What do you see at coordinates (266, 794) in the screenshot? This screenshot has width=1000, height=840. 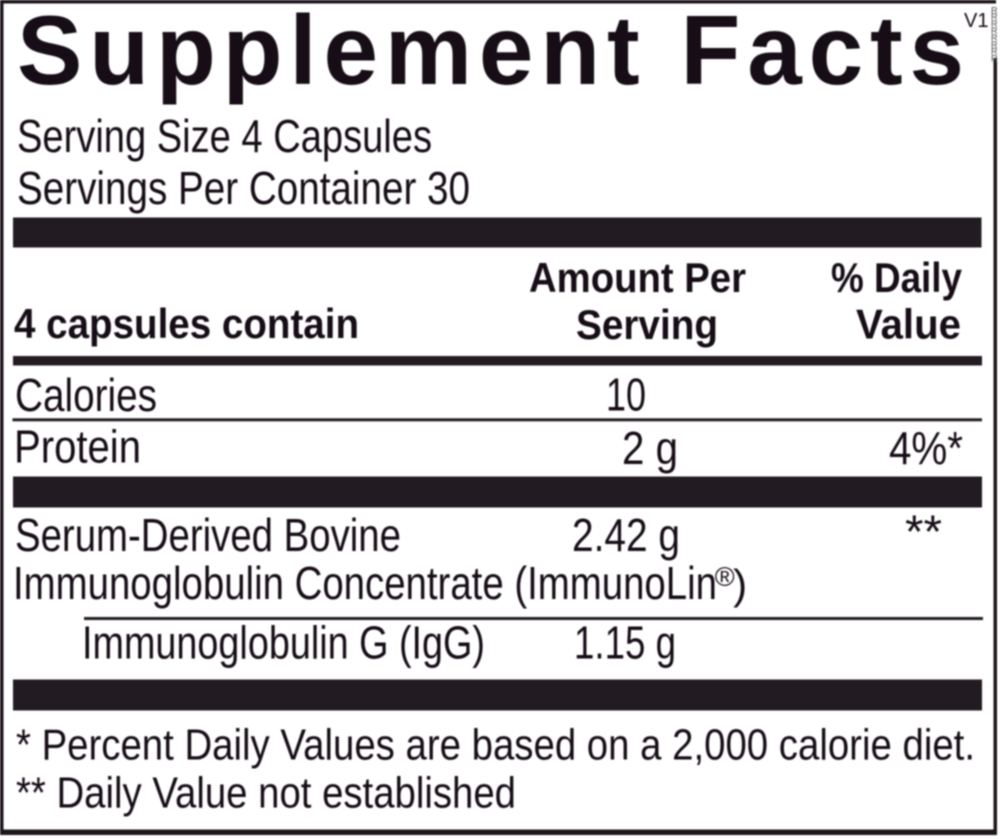 I see `svg-text: ** Daily Value not established` at bounding box center [266, 794].